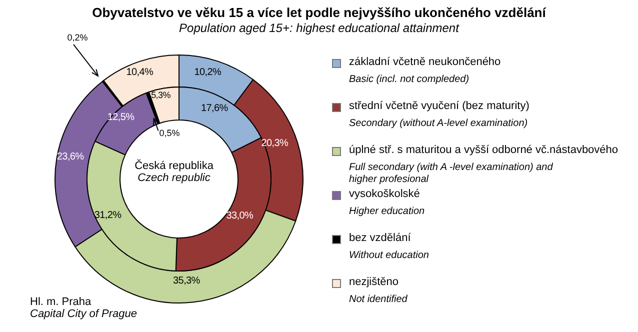  I want to click on data-label: 0,2%, so click(77, 37).